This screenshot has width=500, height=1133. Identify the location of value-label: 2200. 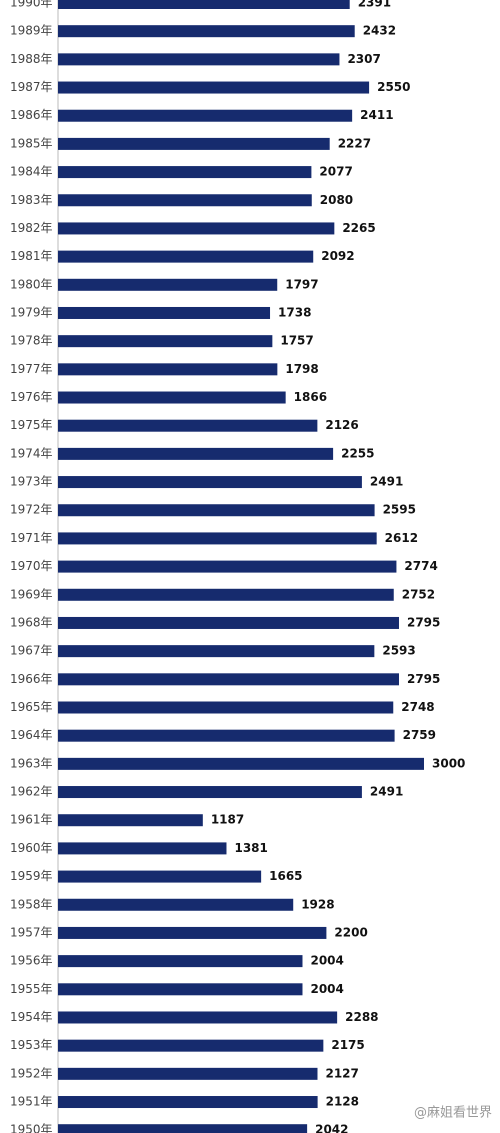
(350, 932).